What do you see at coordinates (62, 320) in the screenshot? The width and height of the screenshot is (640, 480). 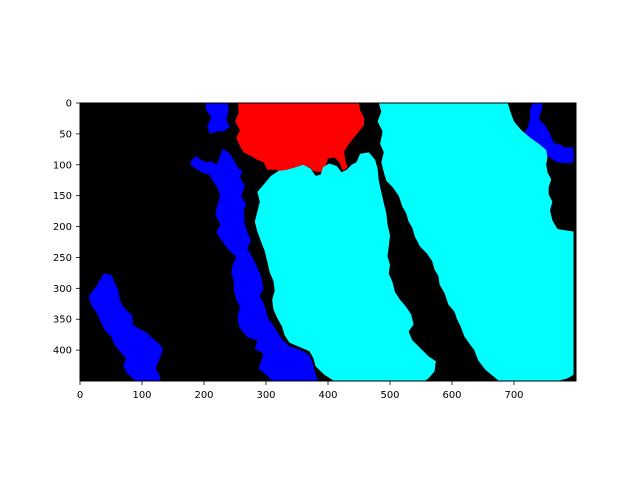 I see `y-tick-label: 350` at bounding box center [62, 320].